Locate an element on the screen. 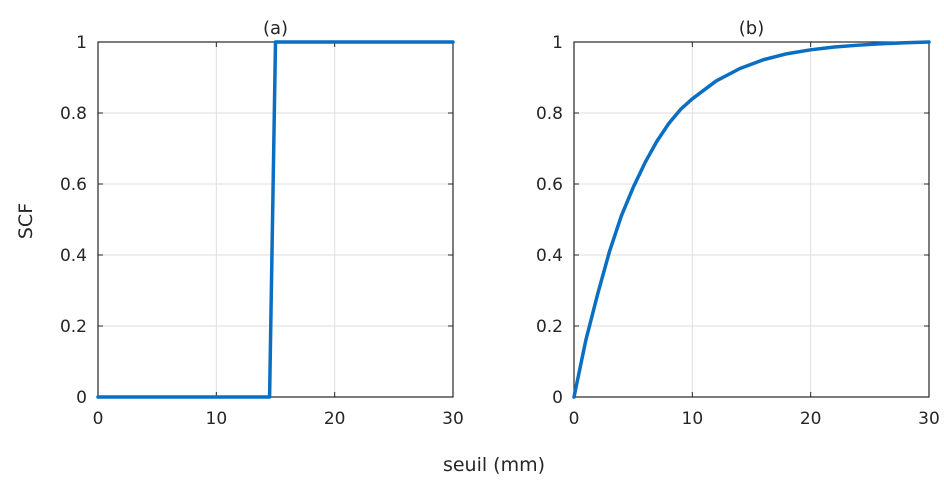  panel-a-ytick-label-4: 0.8 is located at coordinates (73, 114).